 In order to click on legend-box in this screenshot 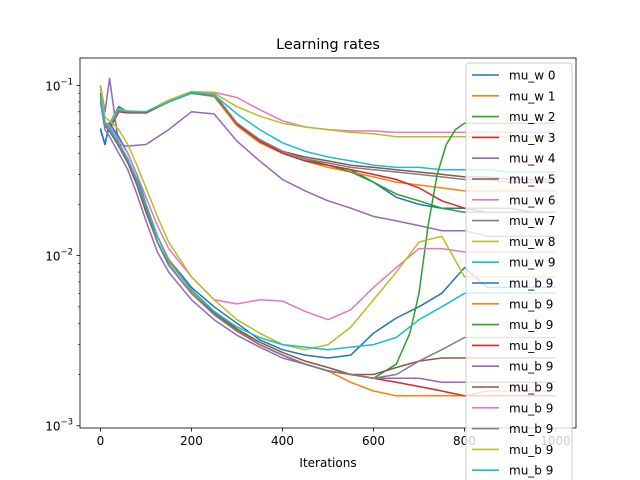, I will do `click(519, 271)`.